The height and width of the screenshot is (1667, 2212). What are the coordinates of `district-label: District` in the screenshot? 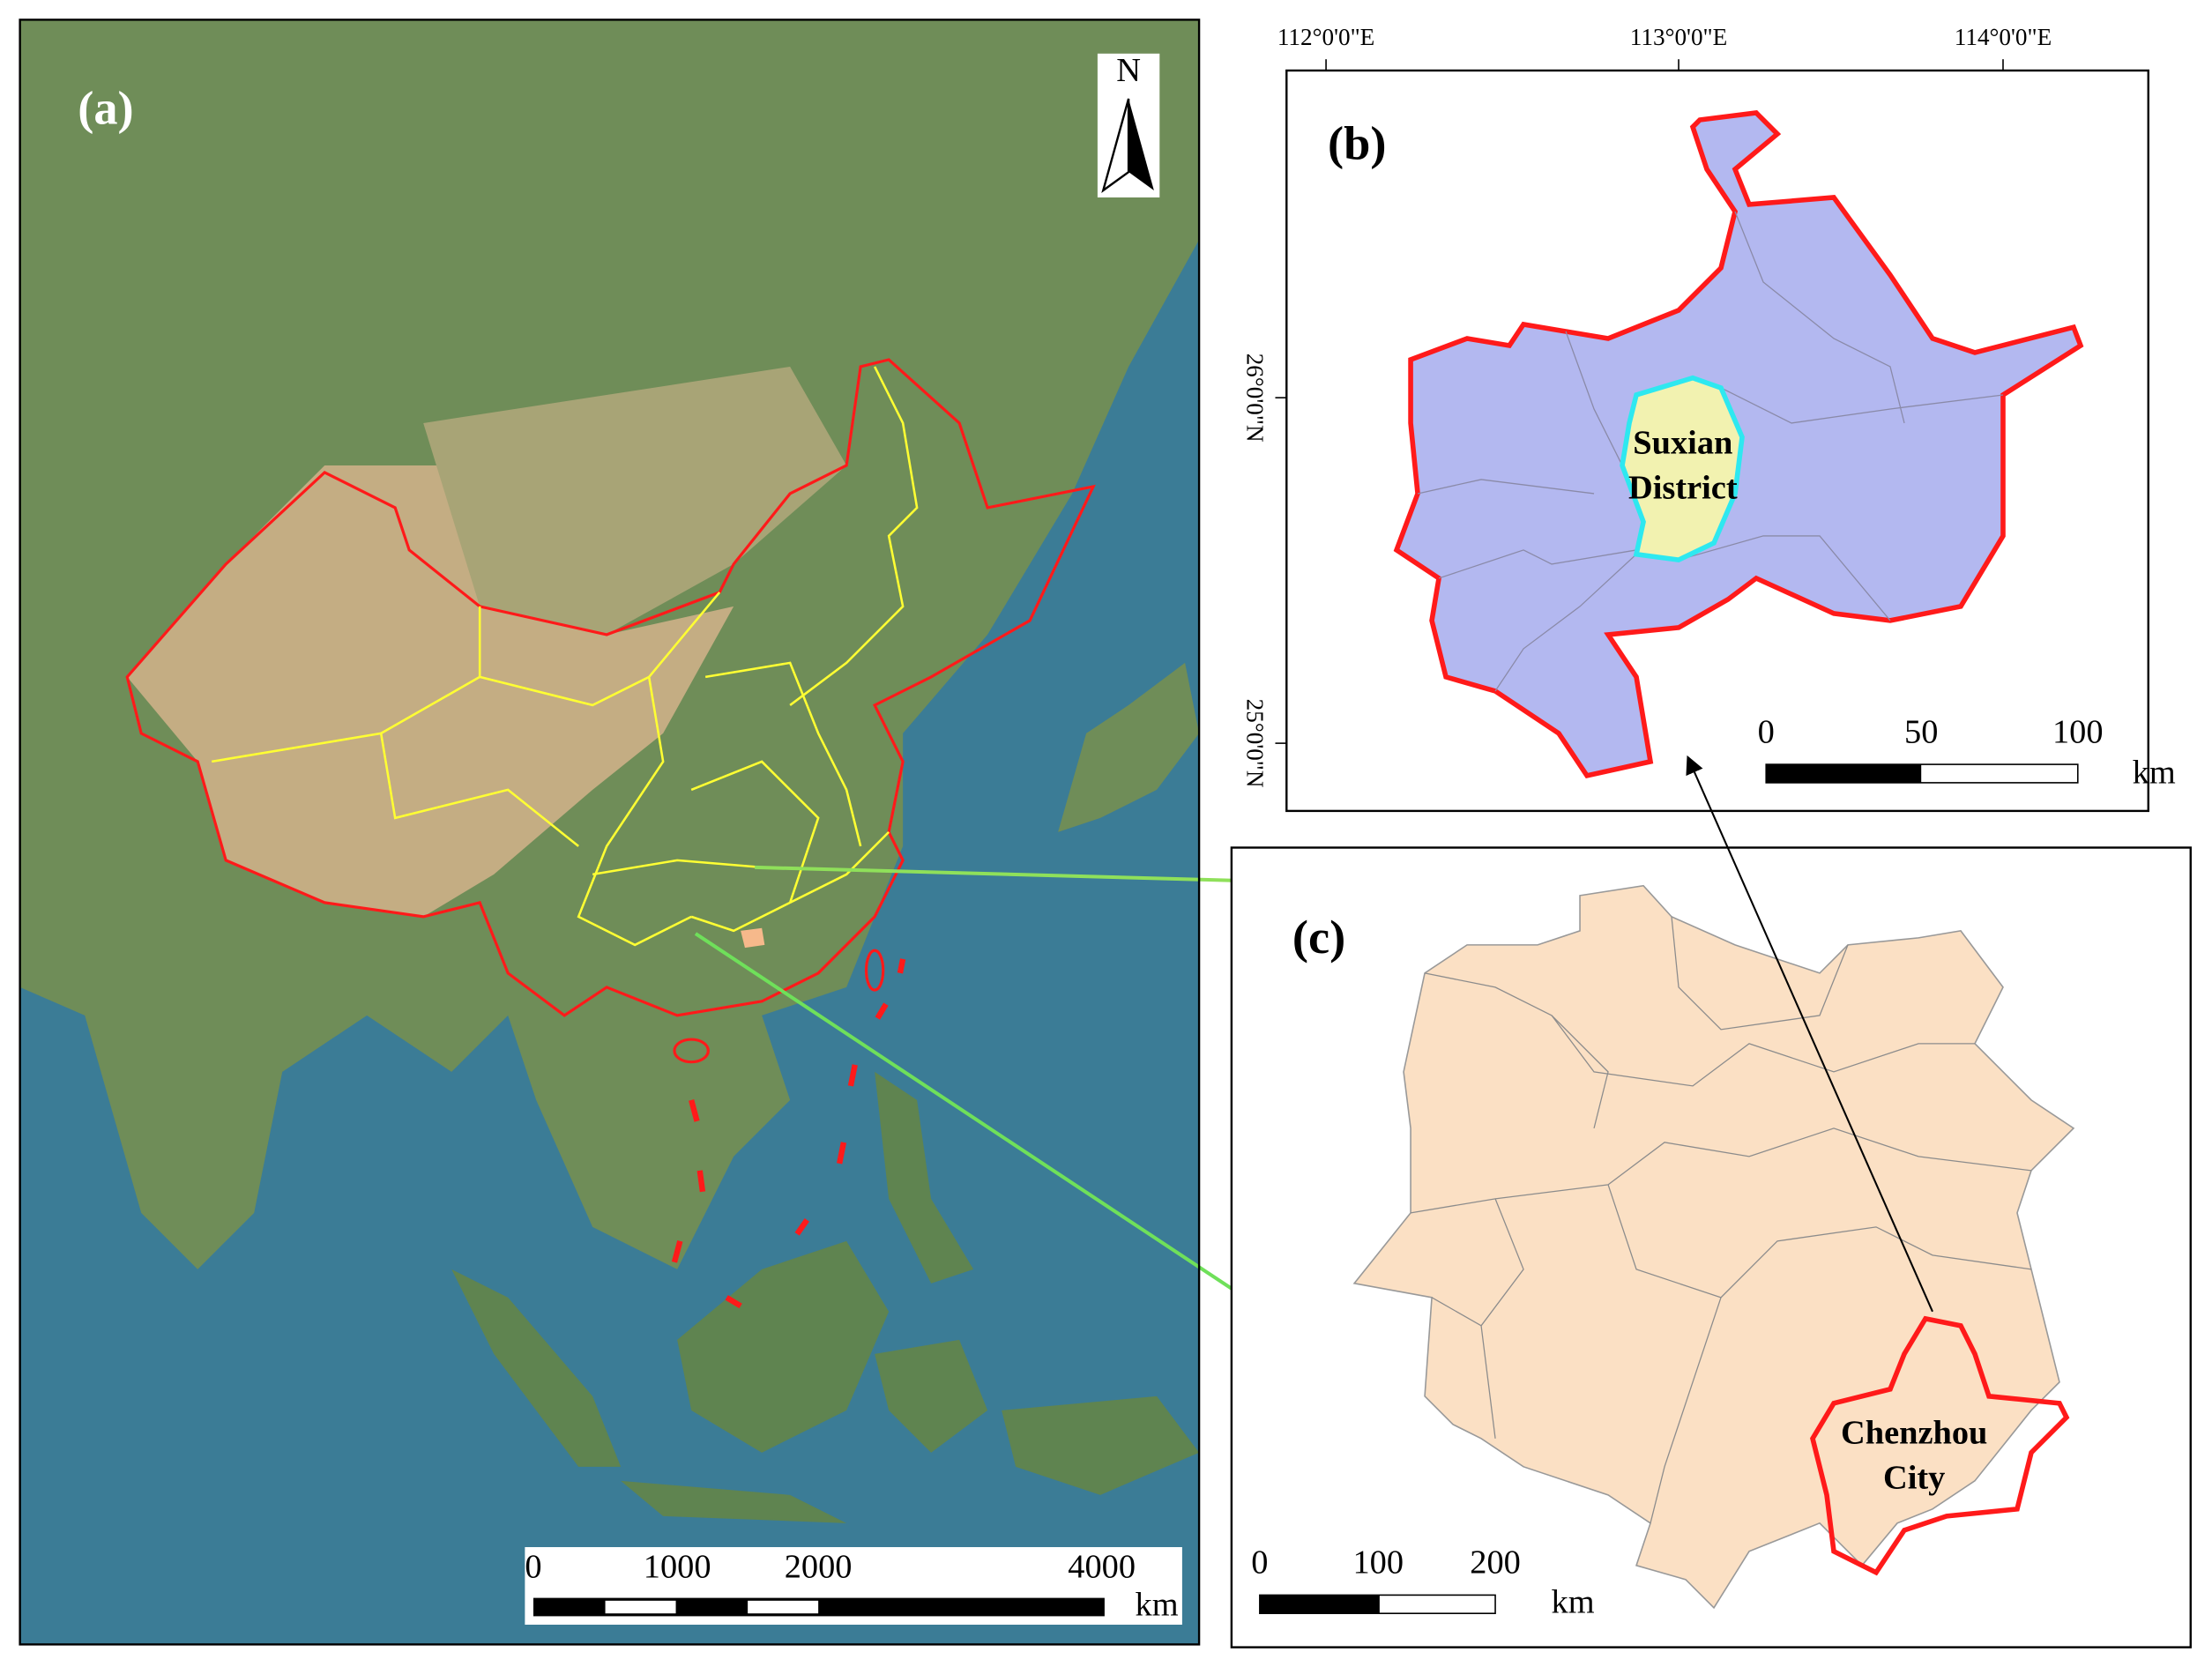 It's located at (1683, 488).